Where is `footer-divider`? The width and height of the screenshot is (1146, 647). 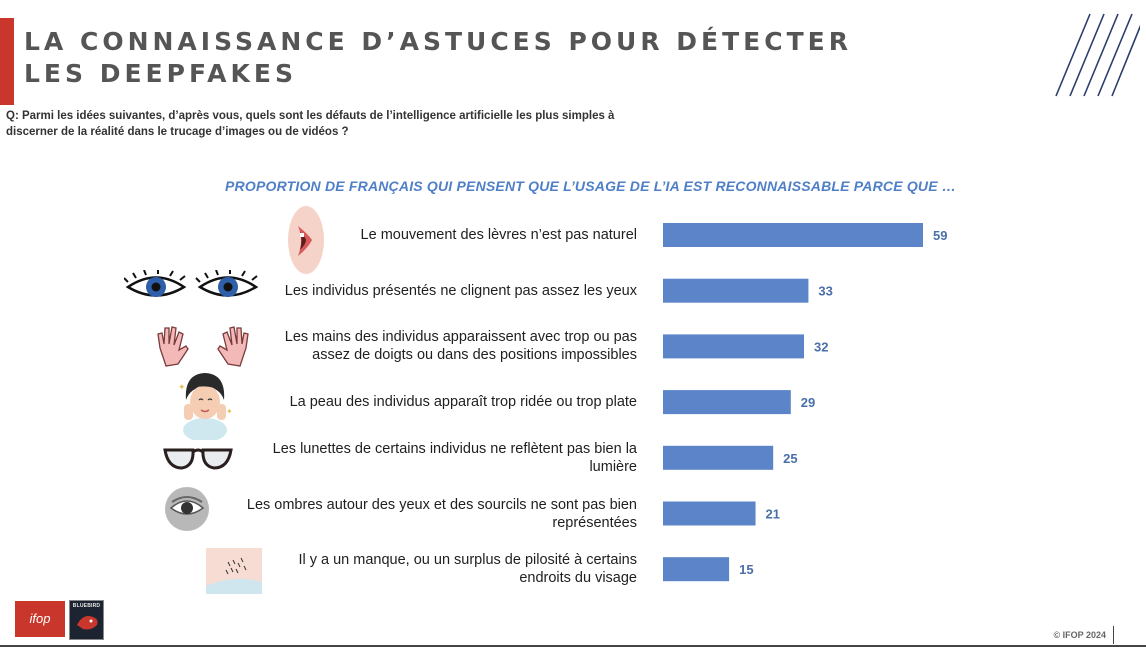
footer-divider is located at coordinates (573, 646).